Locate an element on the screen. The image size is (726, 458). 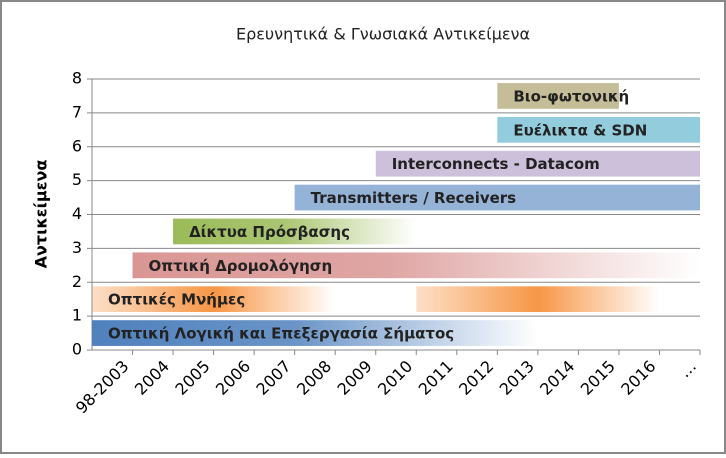
y-tick-label: 8 is located at coordinates (77, 78).